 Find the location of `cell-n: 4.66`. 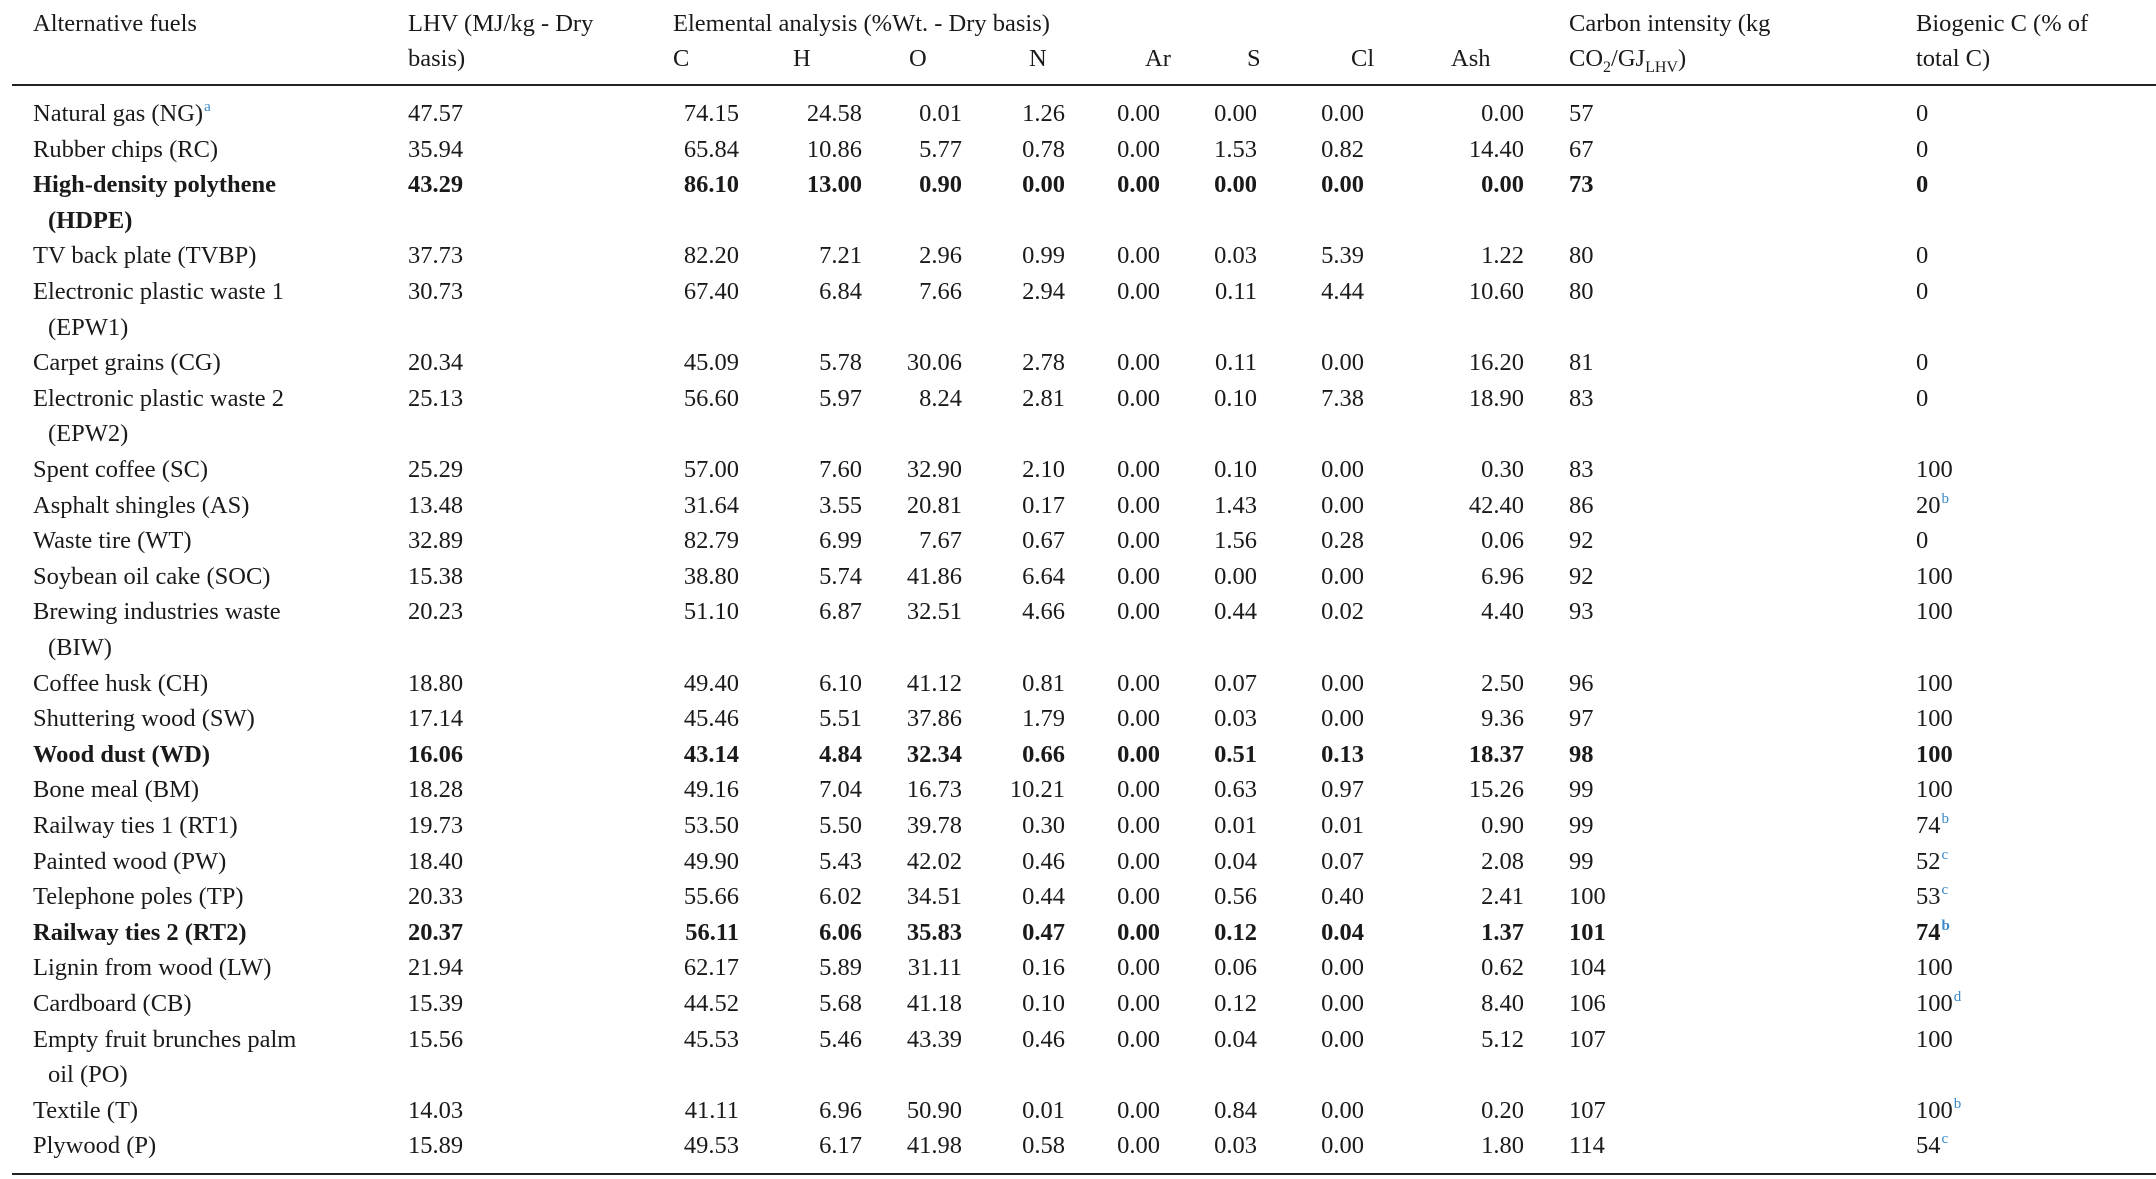

cell-n: 4.66 is located at coordinates (1043, 612).